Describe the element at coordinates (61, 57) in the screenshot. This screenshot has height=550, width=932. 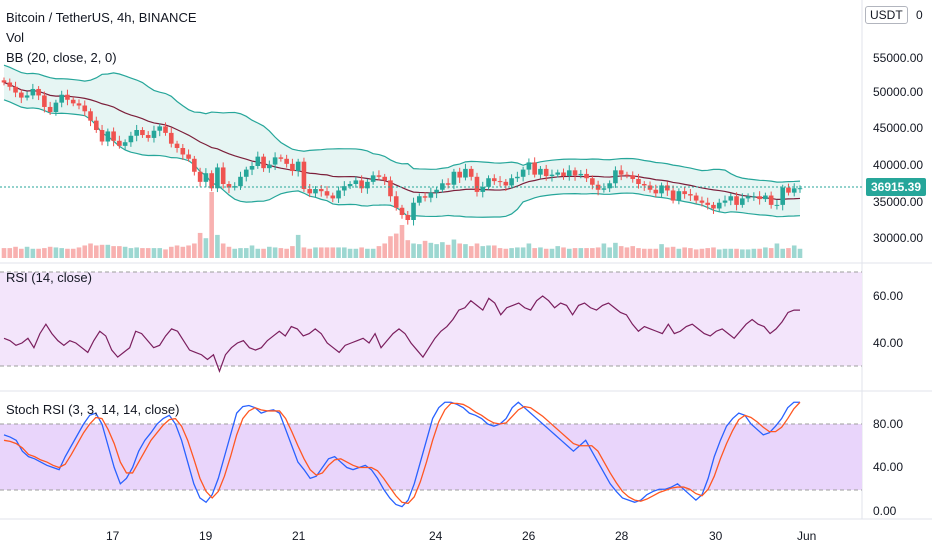
I see `bollinger-legend: BB (20, close, 2, 0)` at that location.